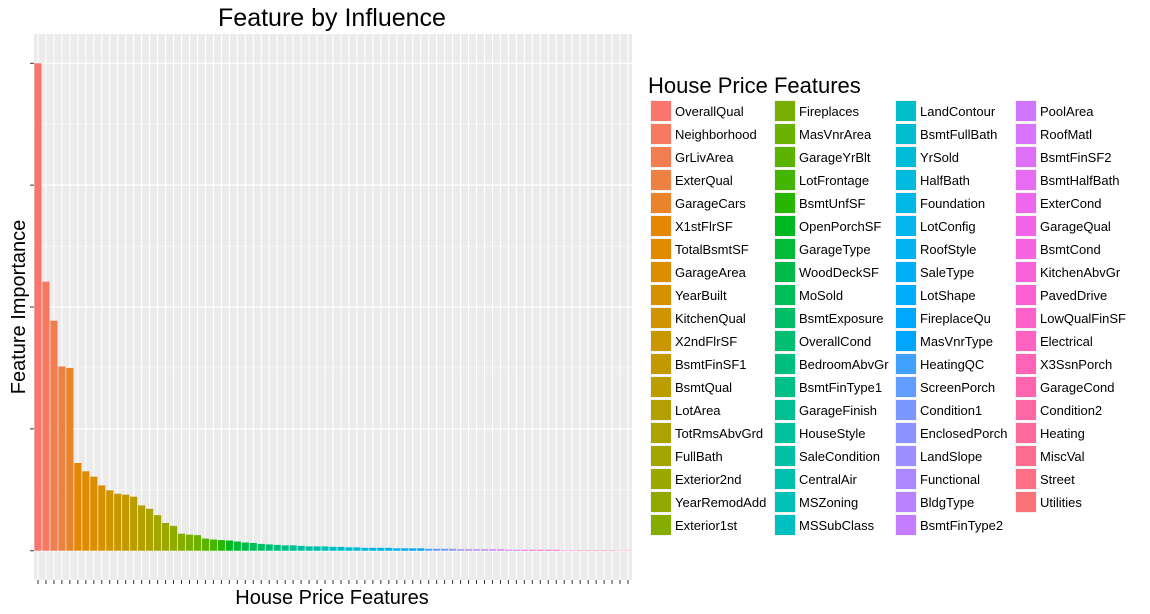  What do you see at coordinates (839, 456) in the screenshot?
I see `legend-label: SaleCondition` at bounding box center [839, 456].